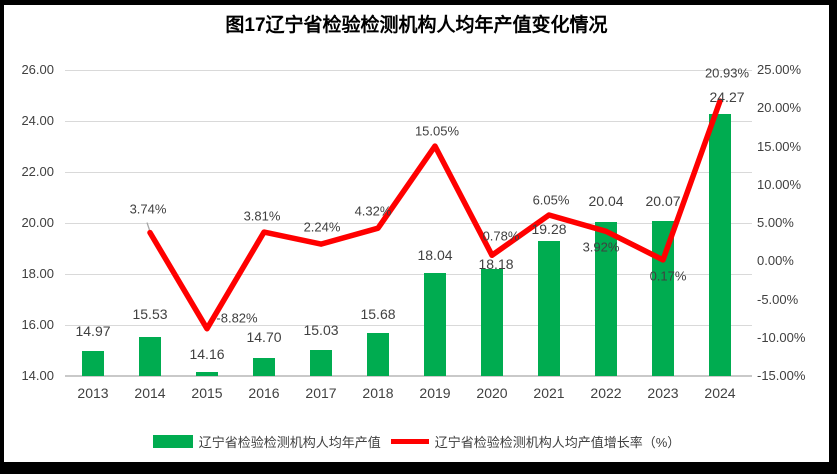  Describe the element at coordinates (321, 329) in the screenshot. I see `bar-value-label: 15.03` at that location.